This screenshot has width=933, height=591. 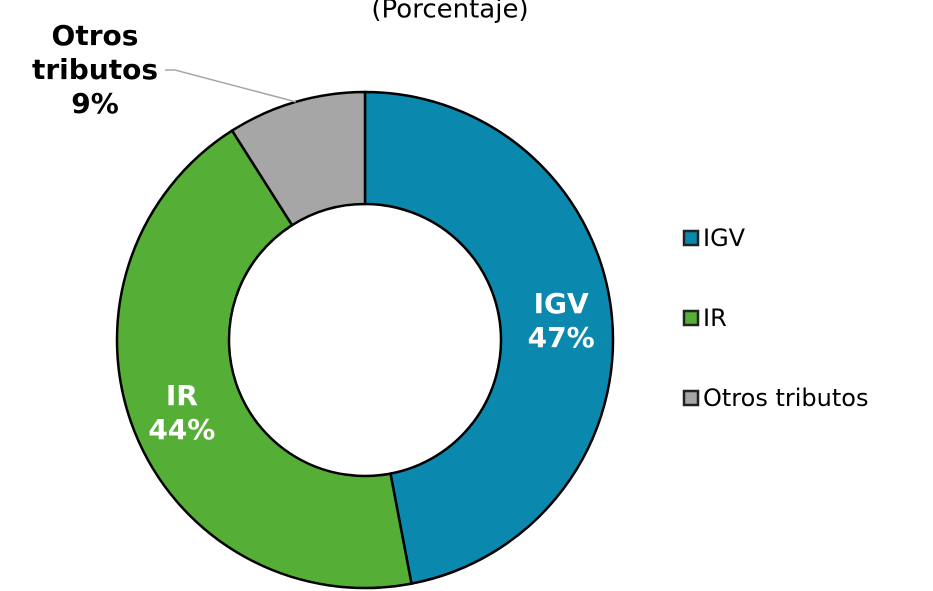 I want to click on label-name: IGV, so click(x=561, y=304).